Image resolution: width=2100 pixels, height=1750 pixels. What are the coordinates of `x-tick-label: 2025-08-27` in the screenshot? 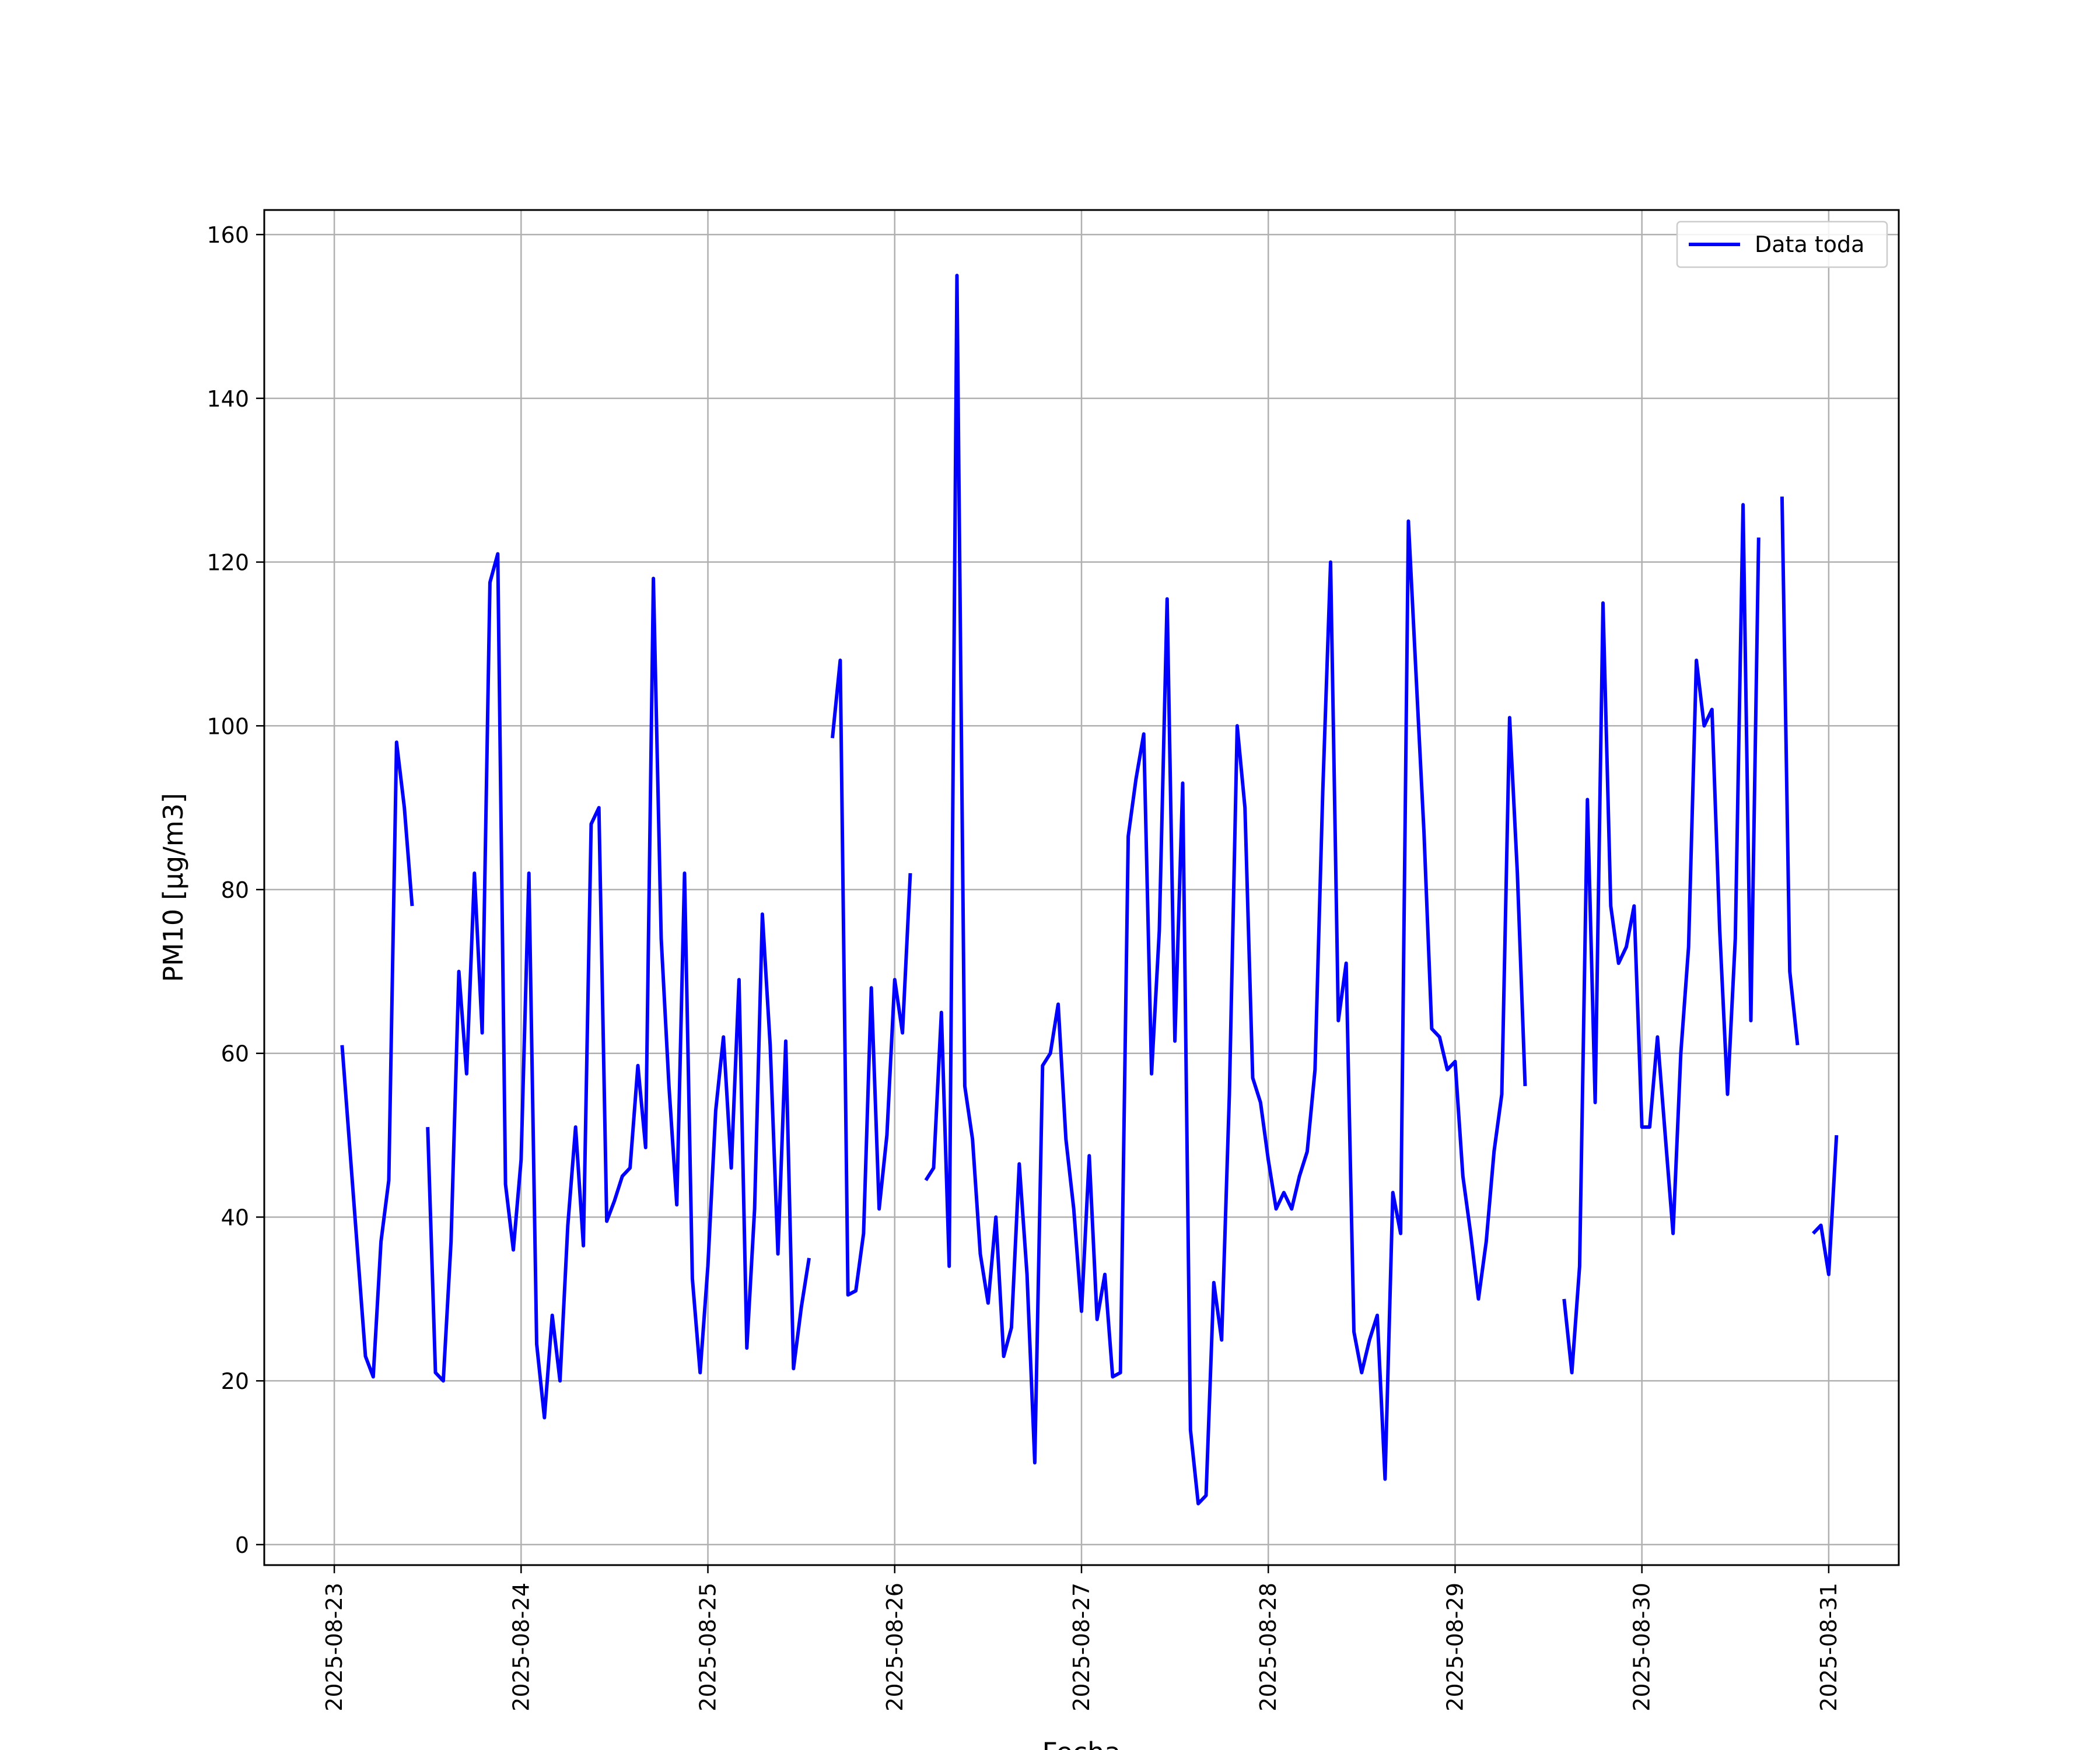 It's located at (1081, 1647).